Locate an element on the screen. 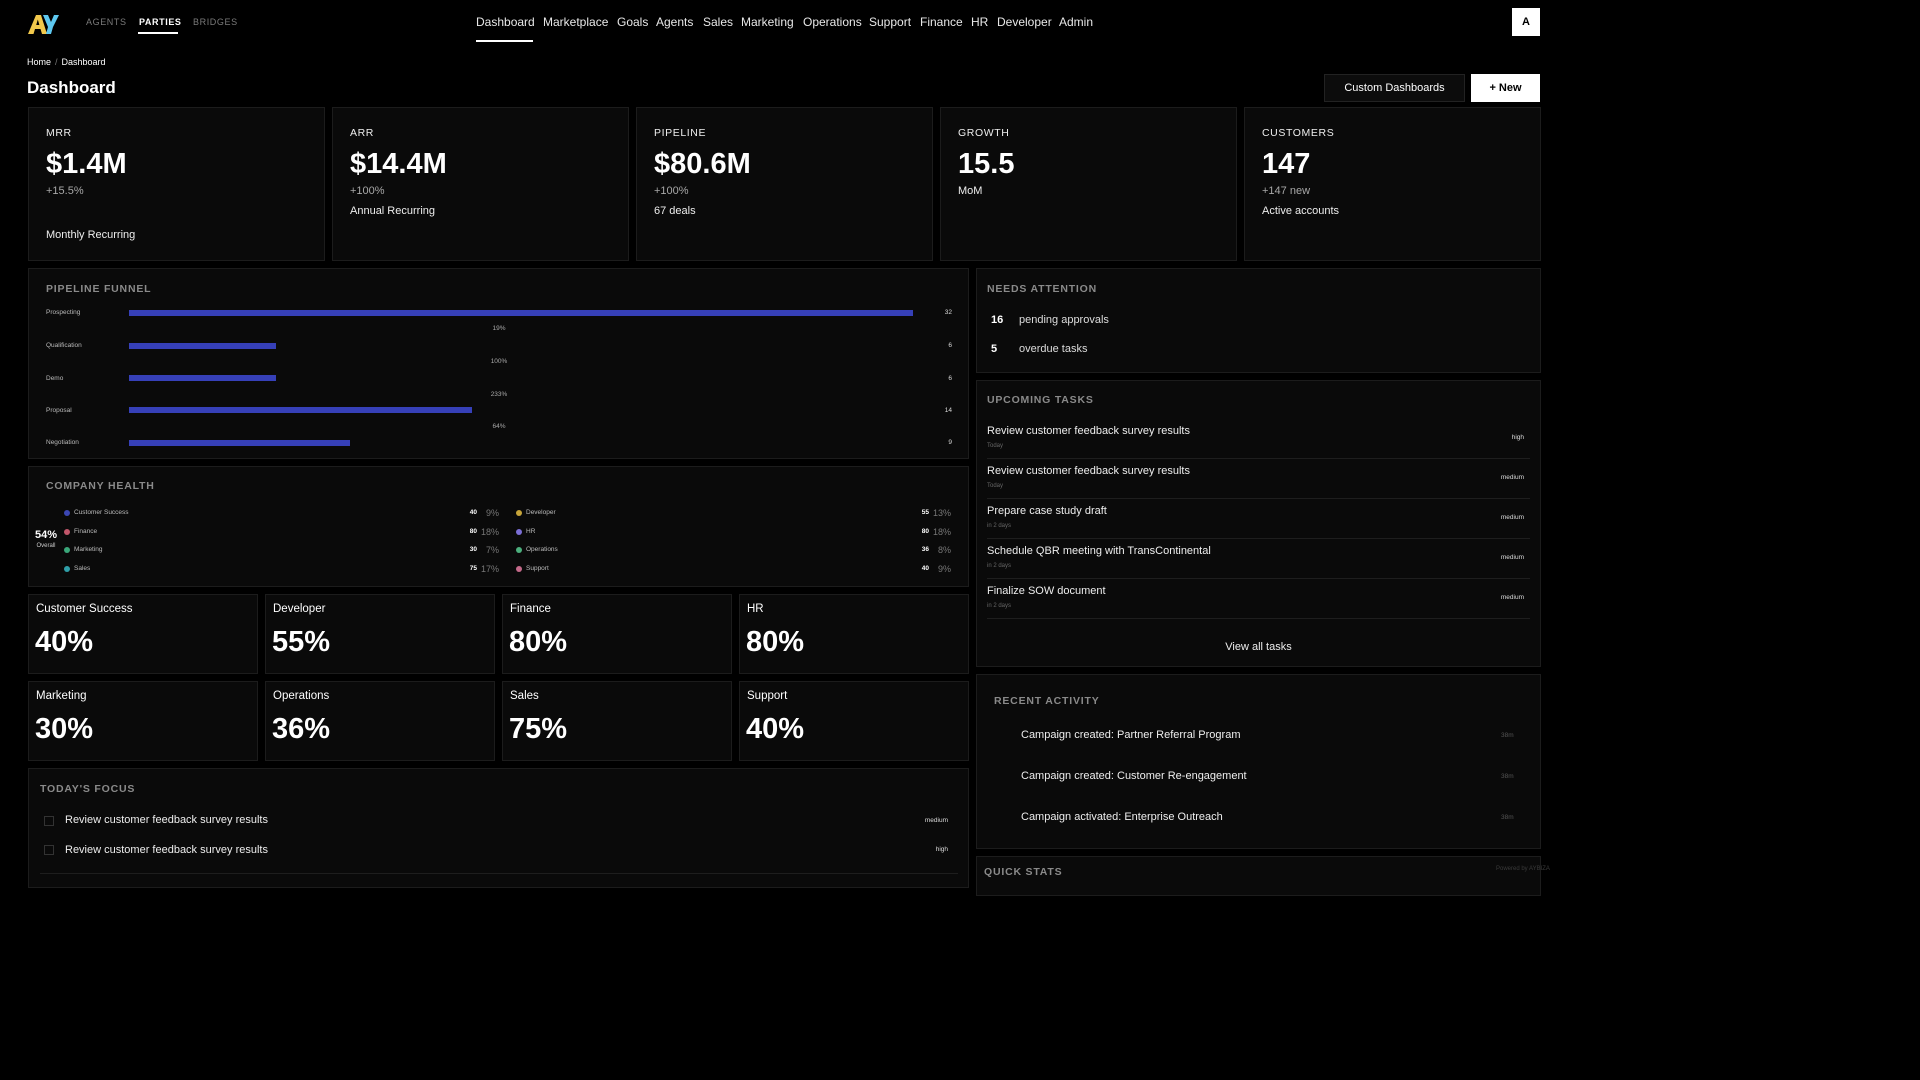 The width and height of the screenshot is (1920, 1080). logo-icon is located at coordinates (43, 24).